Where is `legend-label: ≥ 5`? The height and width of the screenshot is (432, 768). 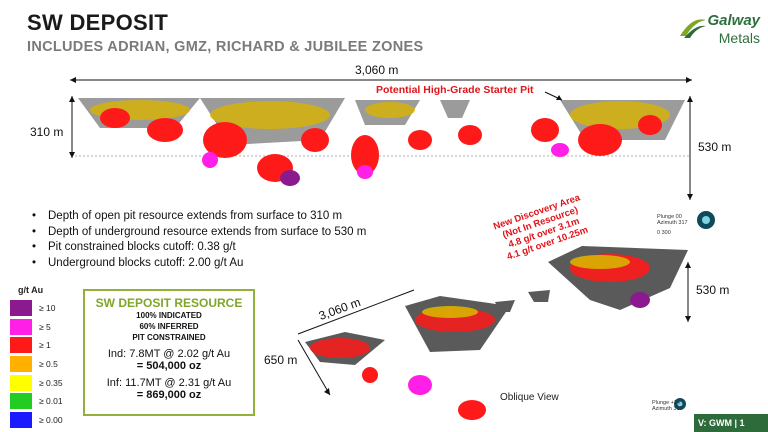 legend-label: ≥ 5 is located at coordinates (45, 326).